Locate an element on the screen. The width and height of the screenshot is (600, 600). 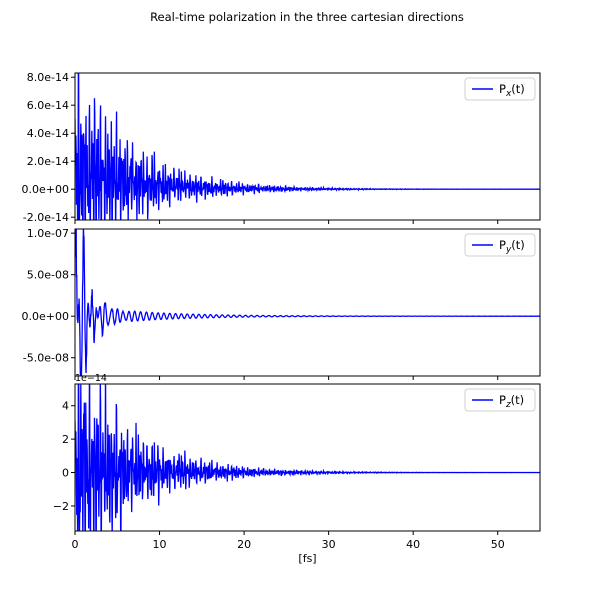
x-tick-label: 0 is located at coordinates (75, 544).